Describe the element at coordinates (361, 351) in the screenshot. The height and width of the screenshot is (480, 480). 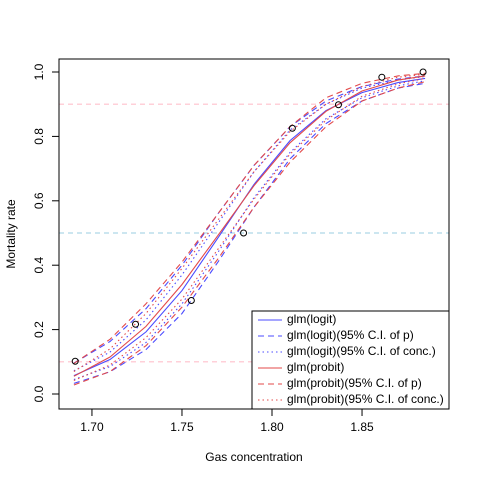
I see `legend-label: glm(logit)(95% C.I. of conc.)` at that location.